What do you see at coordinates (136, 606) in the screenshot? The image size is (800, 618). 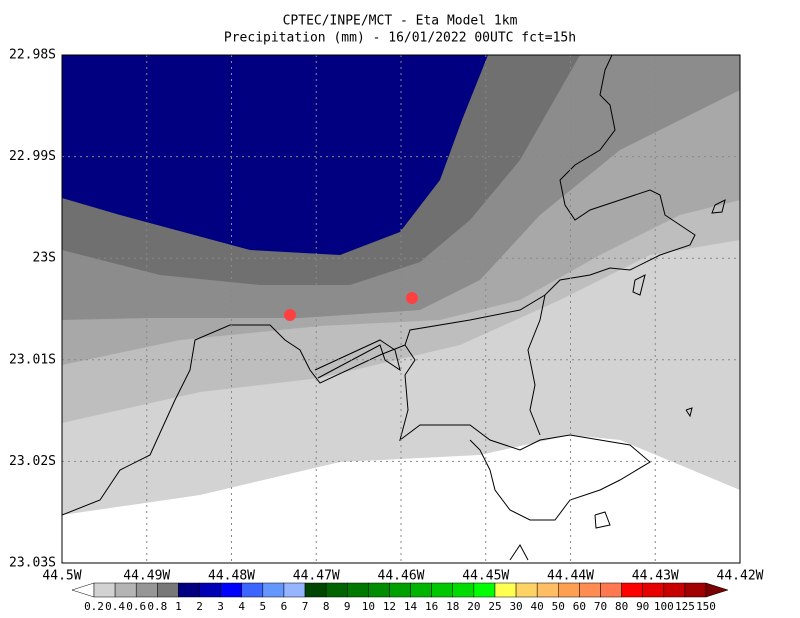 I see `colorbar-label: 0.6` at bounding box center [136, 606].